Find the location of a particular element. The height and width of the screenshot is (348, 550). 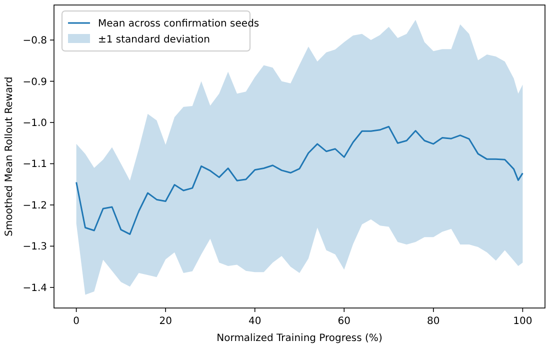

x-tick-label: 80 is located at coordinates (433, 321).